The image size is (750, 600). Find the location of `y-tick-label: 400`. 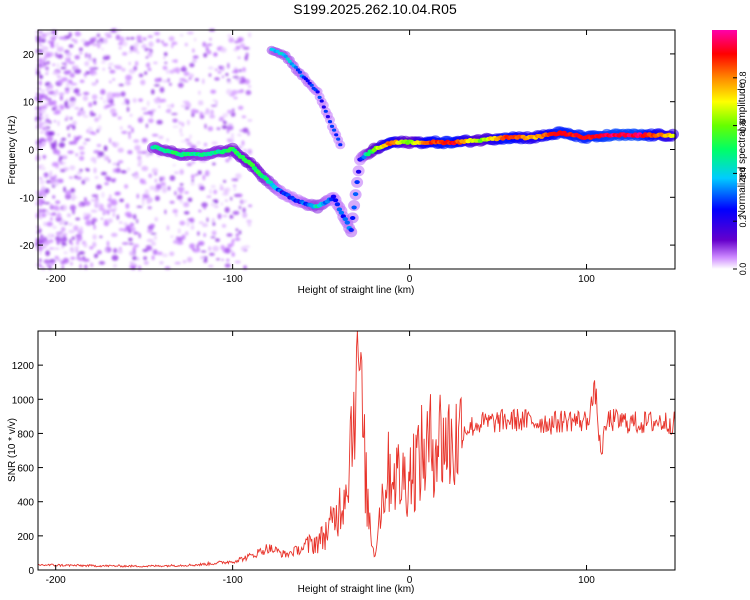

y-tick-label: 400 is located at coordinates (25, 503).